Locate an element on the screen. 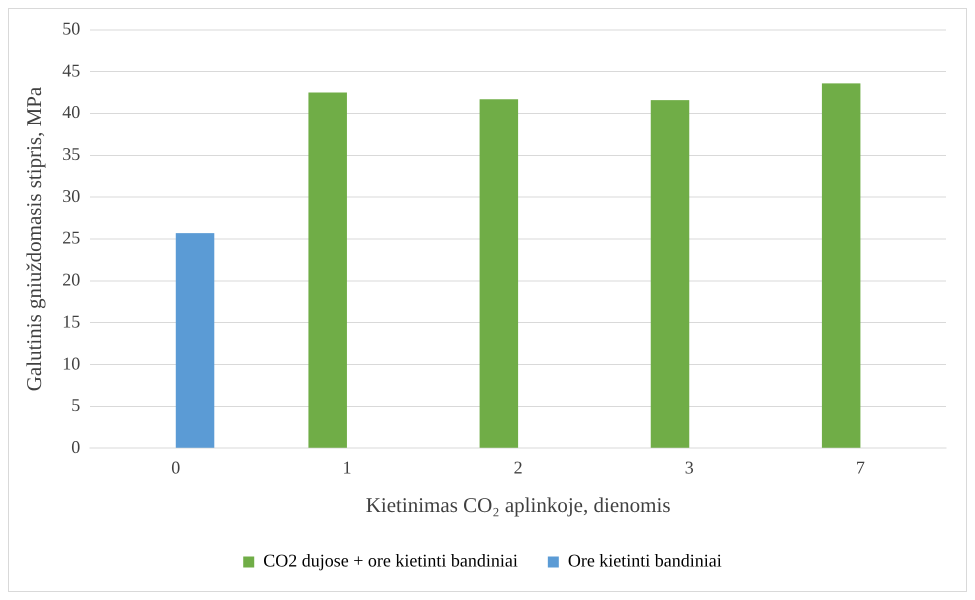 The width and height of the screenshot is (975, 600). x-tick-label: 7 is located at coordinates (860, 468).